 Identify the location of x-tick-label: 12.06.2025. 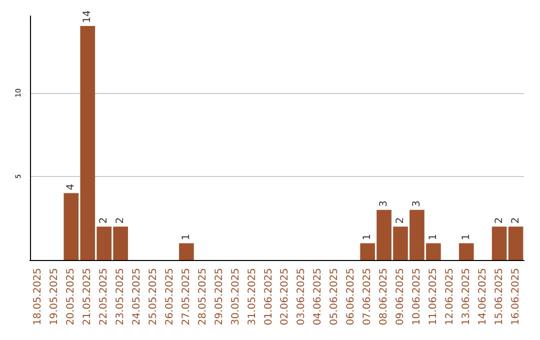
(450, 297).